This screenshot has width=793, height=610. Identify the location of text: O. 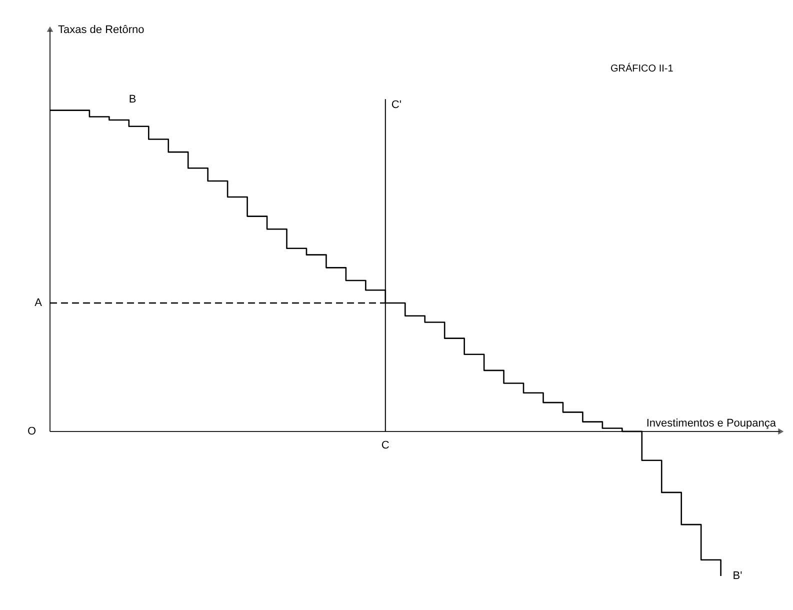
(31, 431).